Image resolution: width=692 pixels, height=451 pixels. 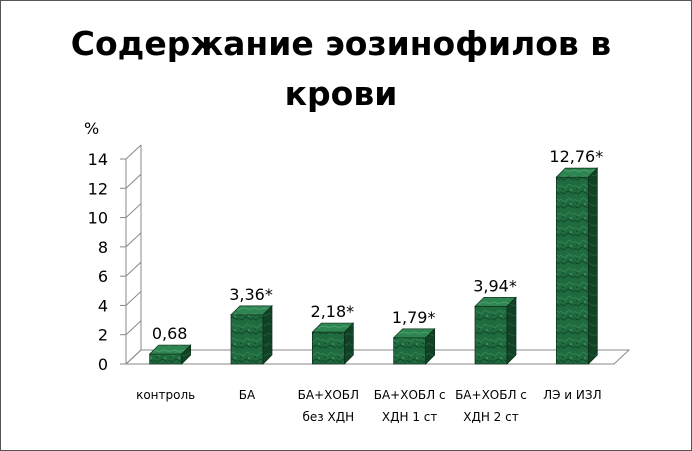 What do you see at coordinates (377, 357) in the screenshot?
I see `floor-plane` at bounding box center [377, 357].